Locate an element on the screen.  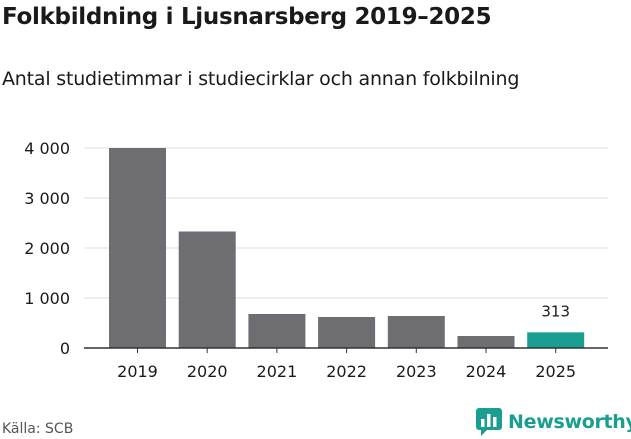
x-tick-label: 2023 is located at coordinates (416, 371).